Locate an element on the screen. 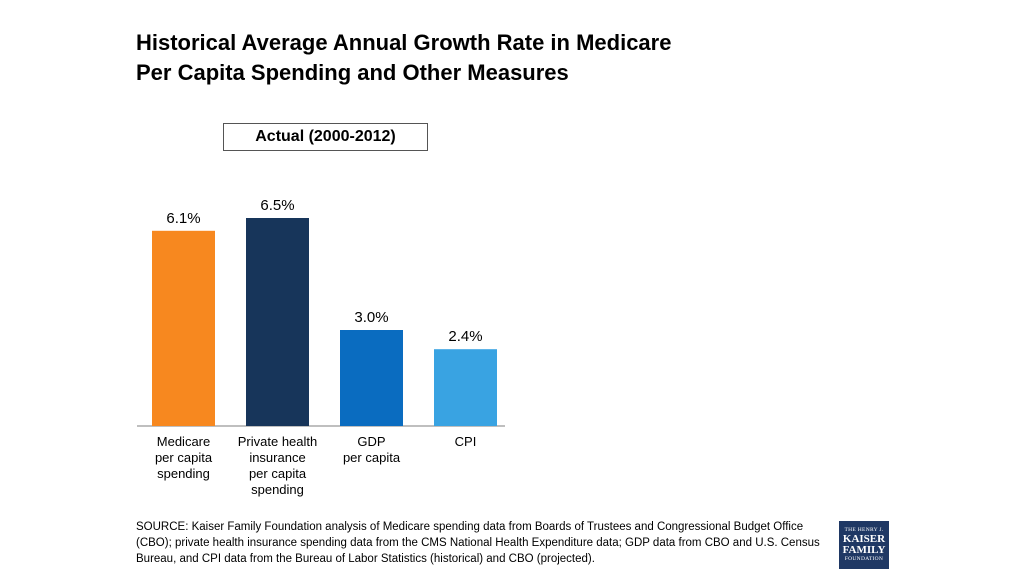  logo-line-2: KAISER is located at coordinates (864, 539).